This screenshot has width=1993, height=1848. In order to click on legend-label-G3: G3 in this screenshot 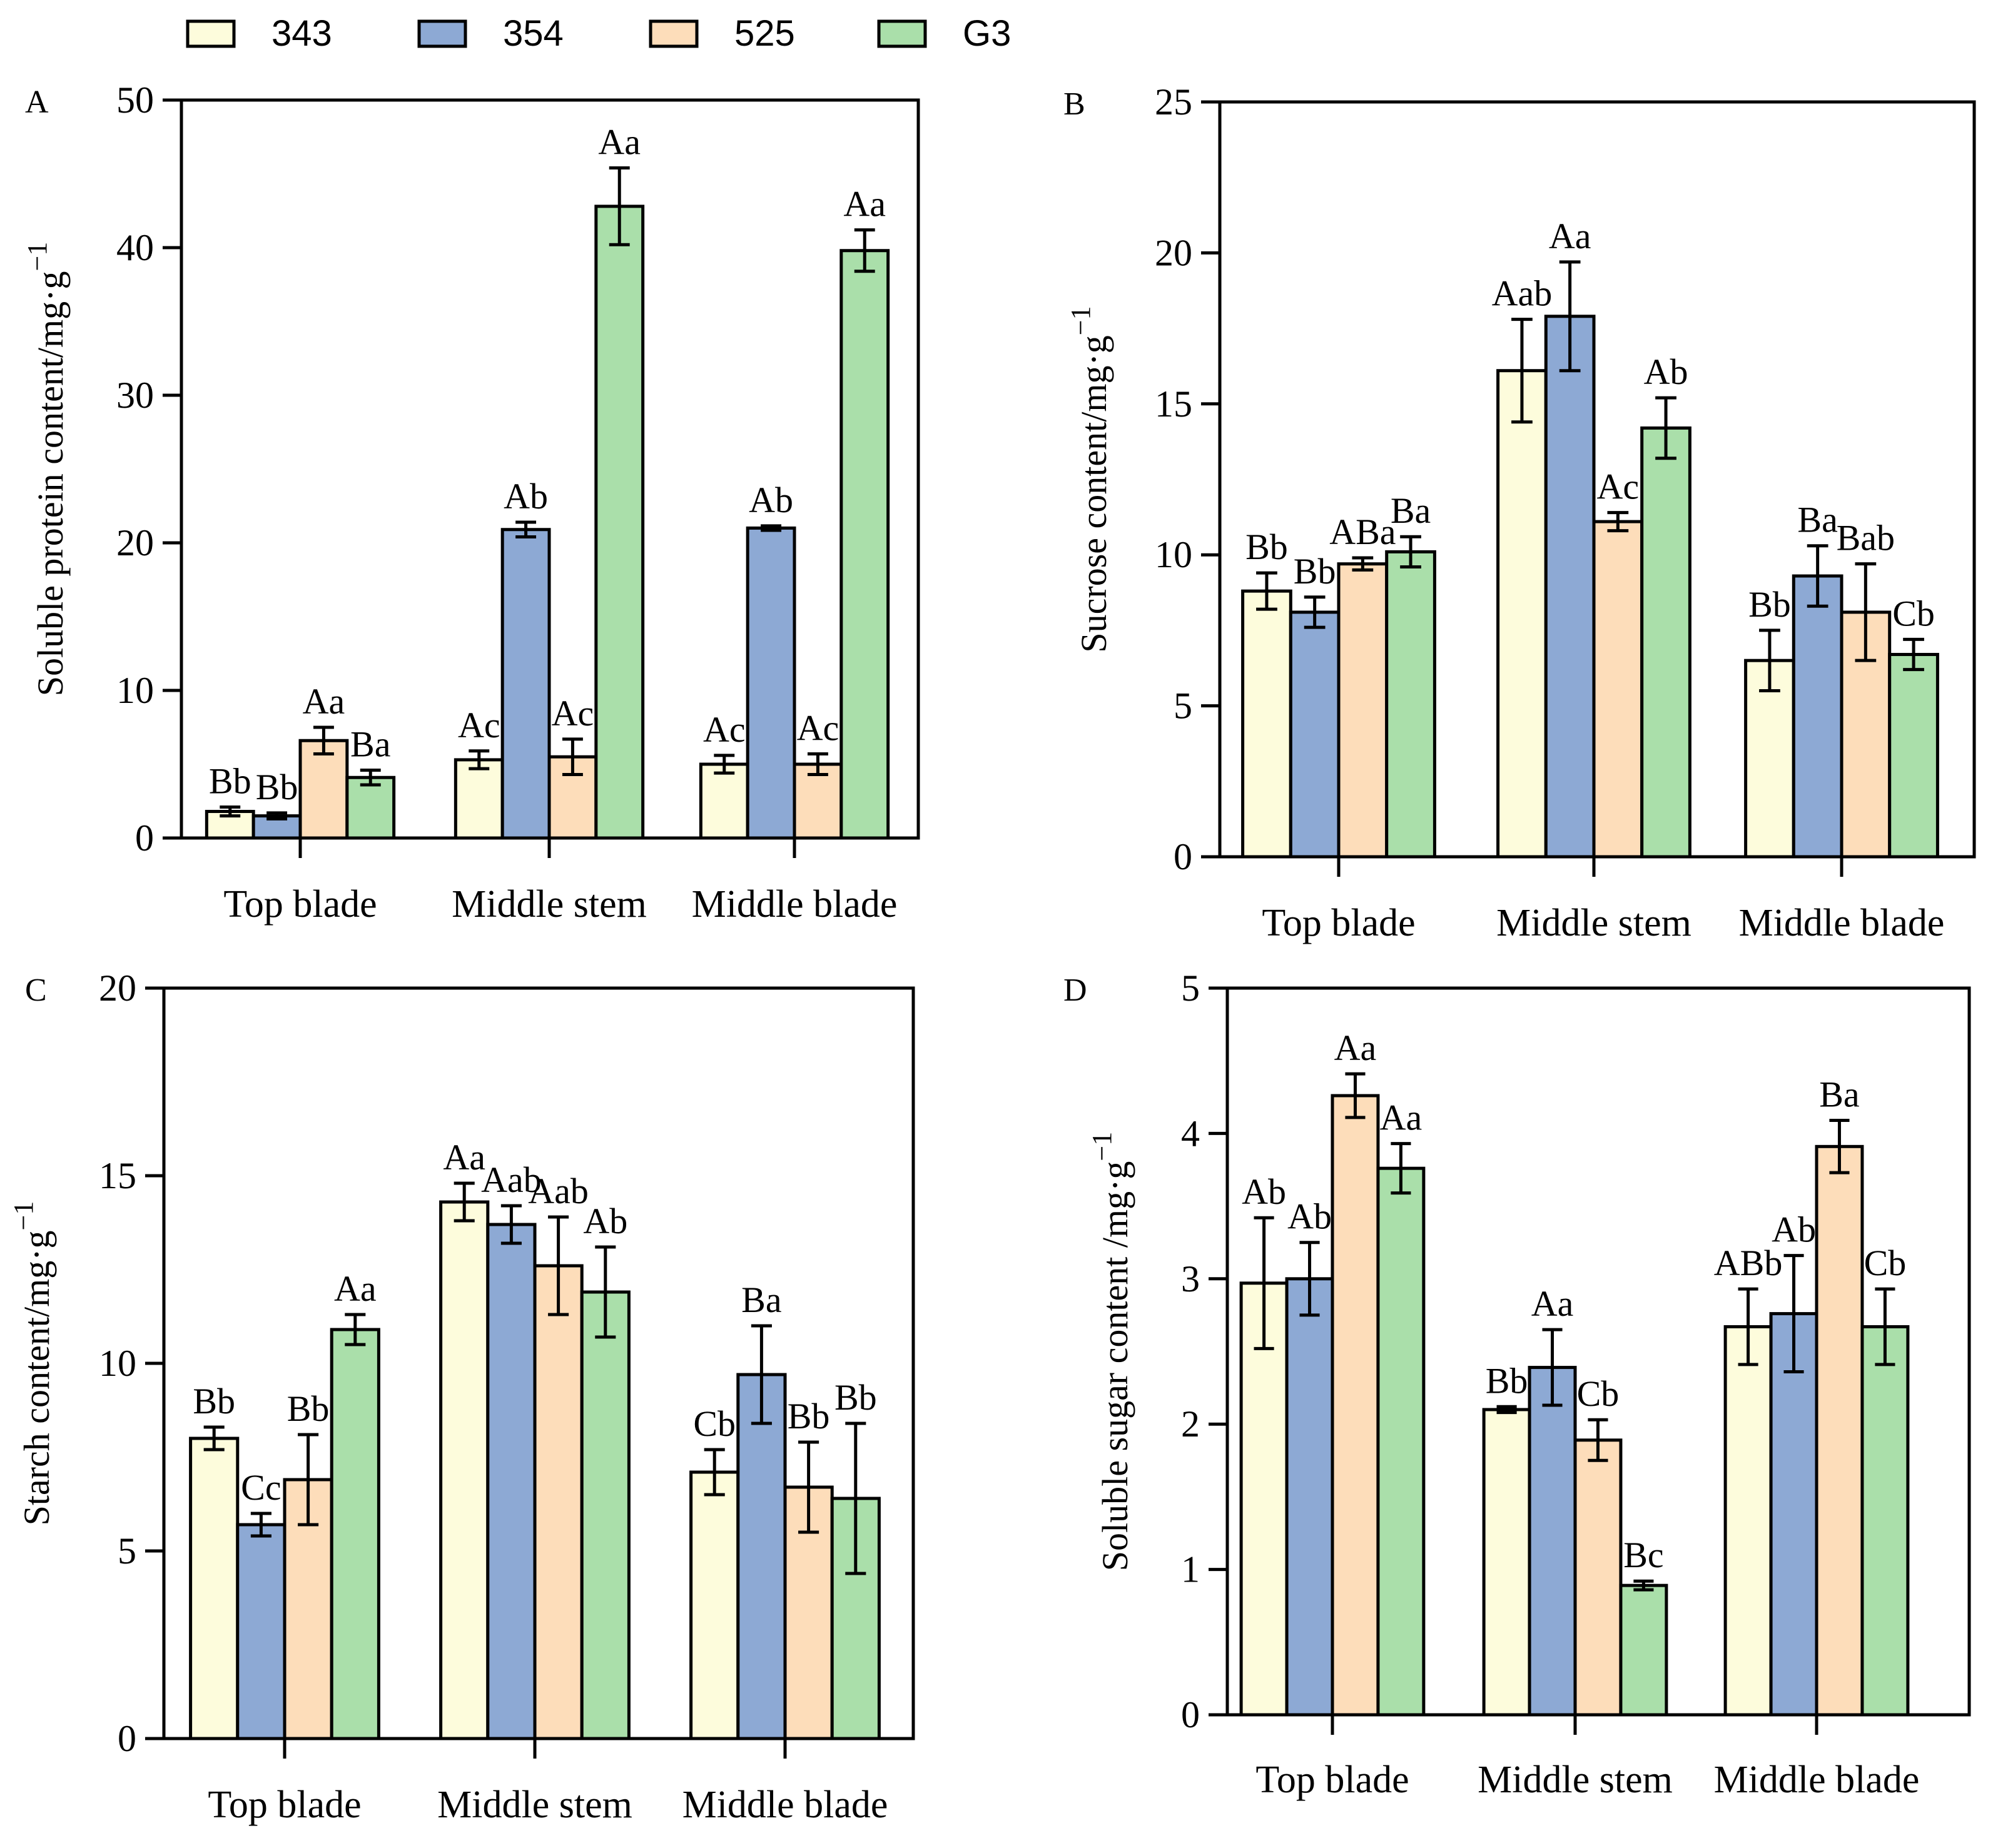, I will do `click(987, 33)`.